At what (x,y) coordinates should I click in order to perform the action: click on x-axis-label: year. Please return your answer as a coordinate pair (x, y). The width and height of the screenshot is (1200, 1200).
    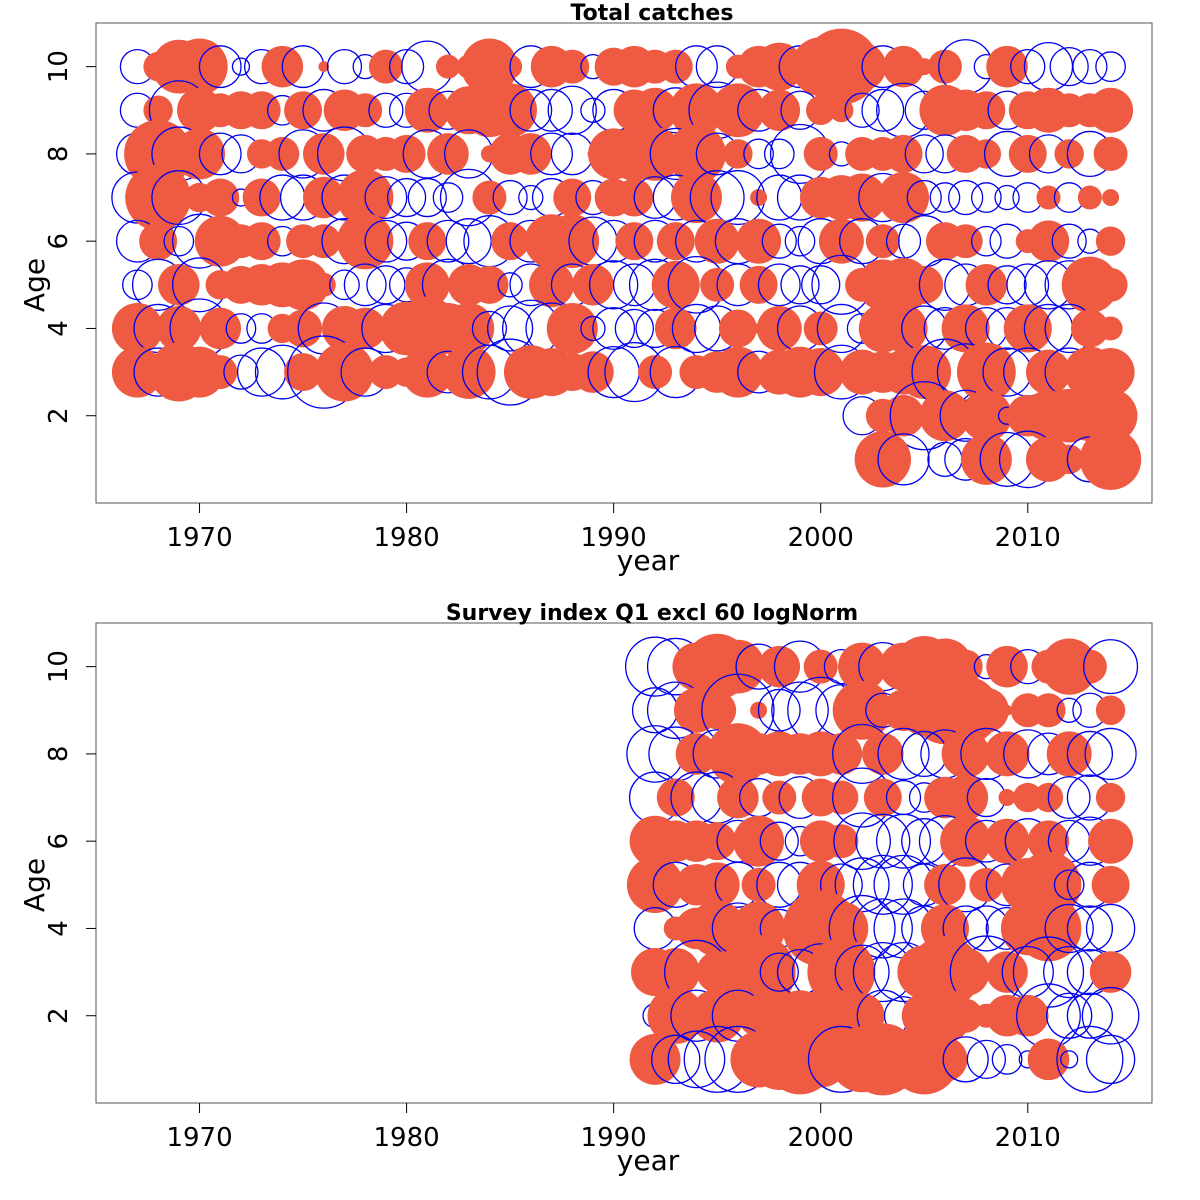
    Looking at the image, I should click on (648, 560).